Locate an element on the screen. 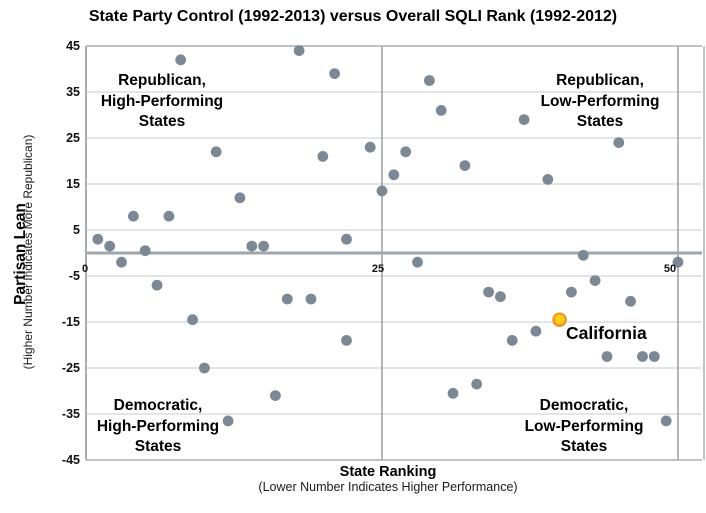  y-tick-label-35: 35 is located at coordinates (73, 92).